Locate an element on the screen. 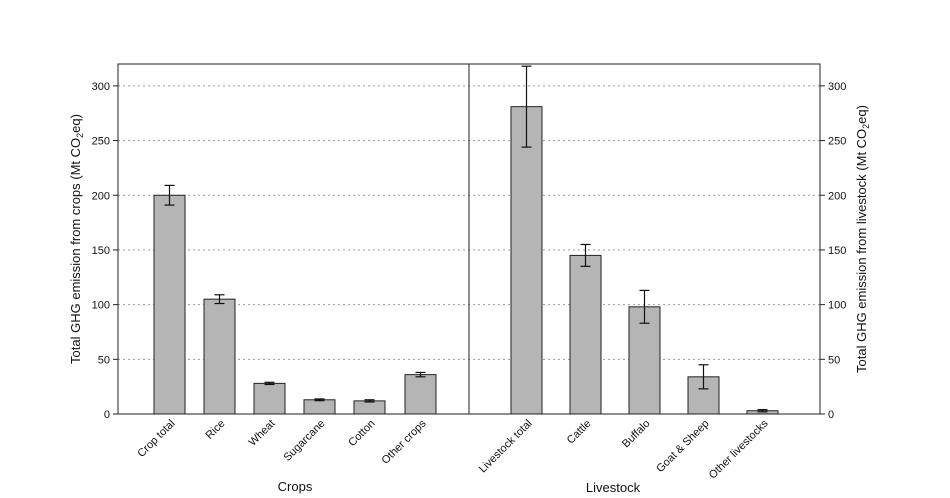  right-tick-label: 50 is located at coordinates (834, 360).